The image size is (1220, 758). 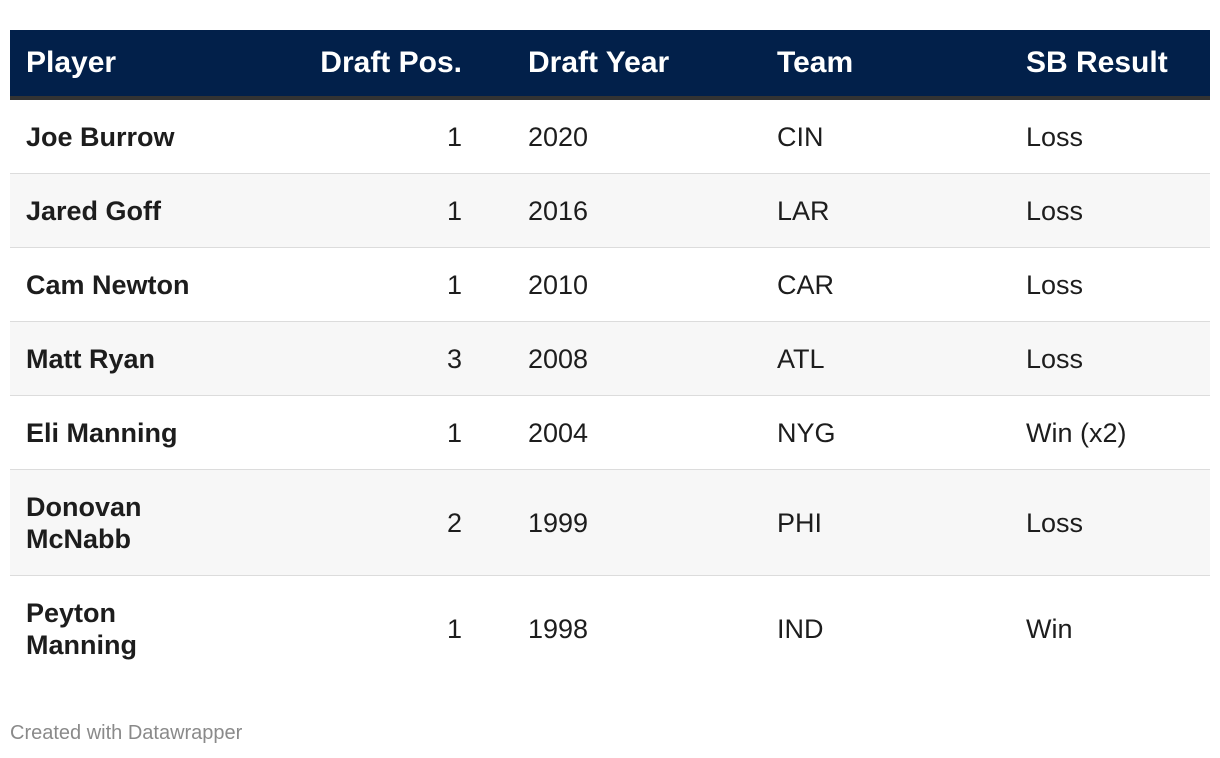 What do you see at coordinates (1089, 432) in the screenshot?
I see `cell-sb-result: Win (x2)` at bounding box center [1089, 432].